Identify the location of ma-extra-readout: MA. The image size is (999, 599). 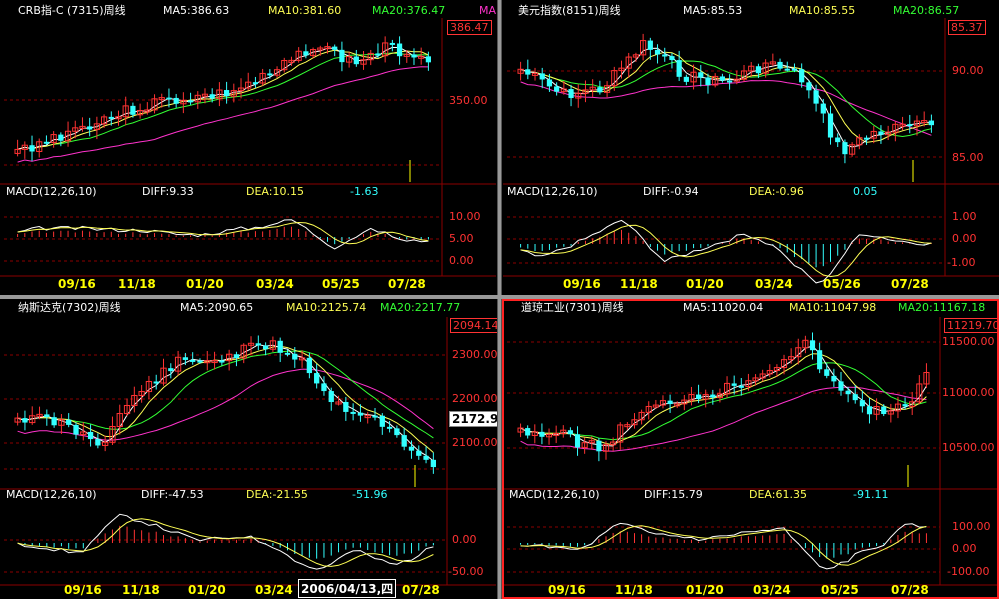
(488, 10).